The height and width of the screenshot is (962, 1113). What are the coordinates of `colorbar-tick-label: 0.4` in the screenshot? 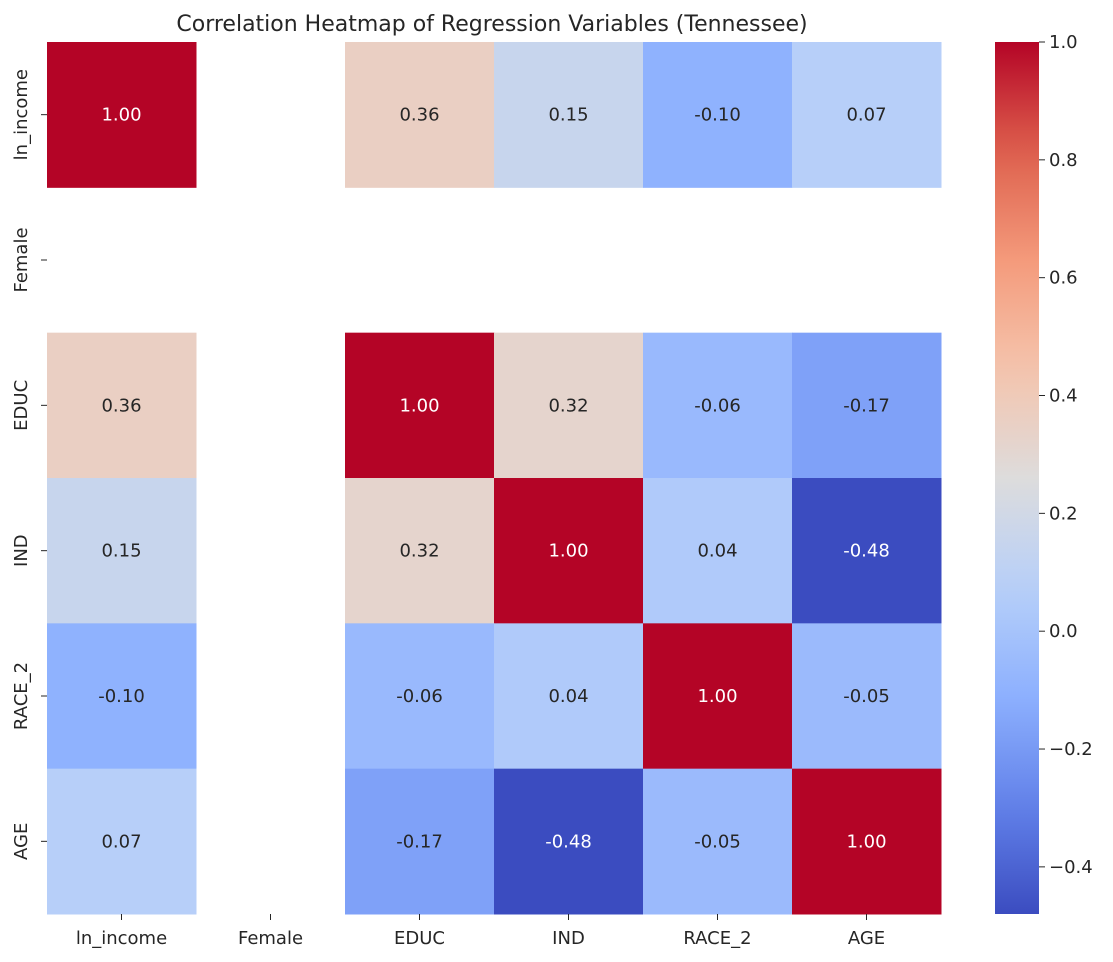 It's located at (1063, 396).